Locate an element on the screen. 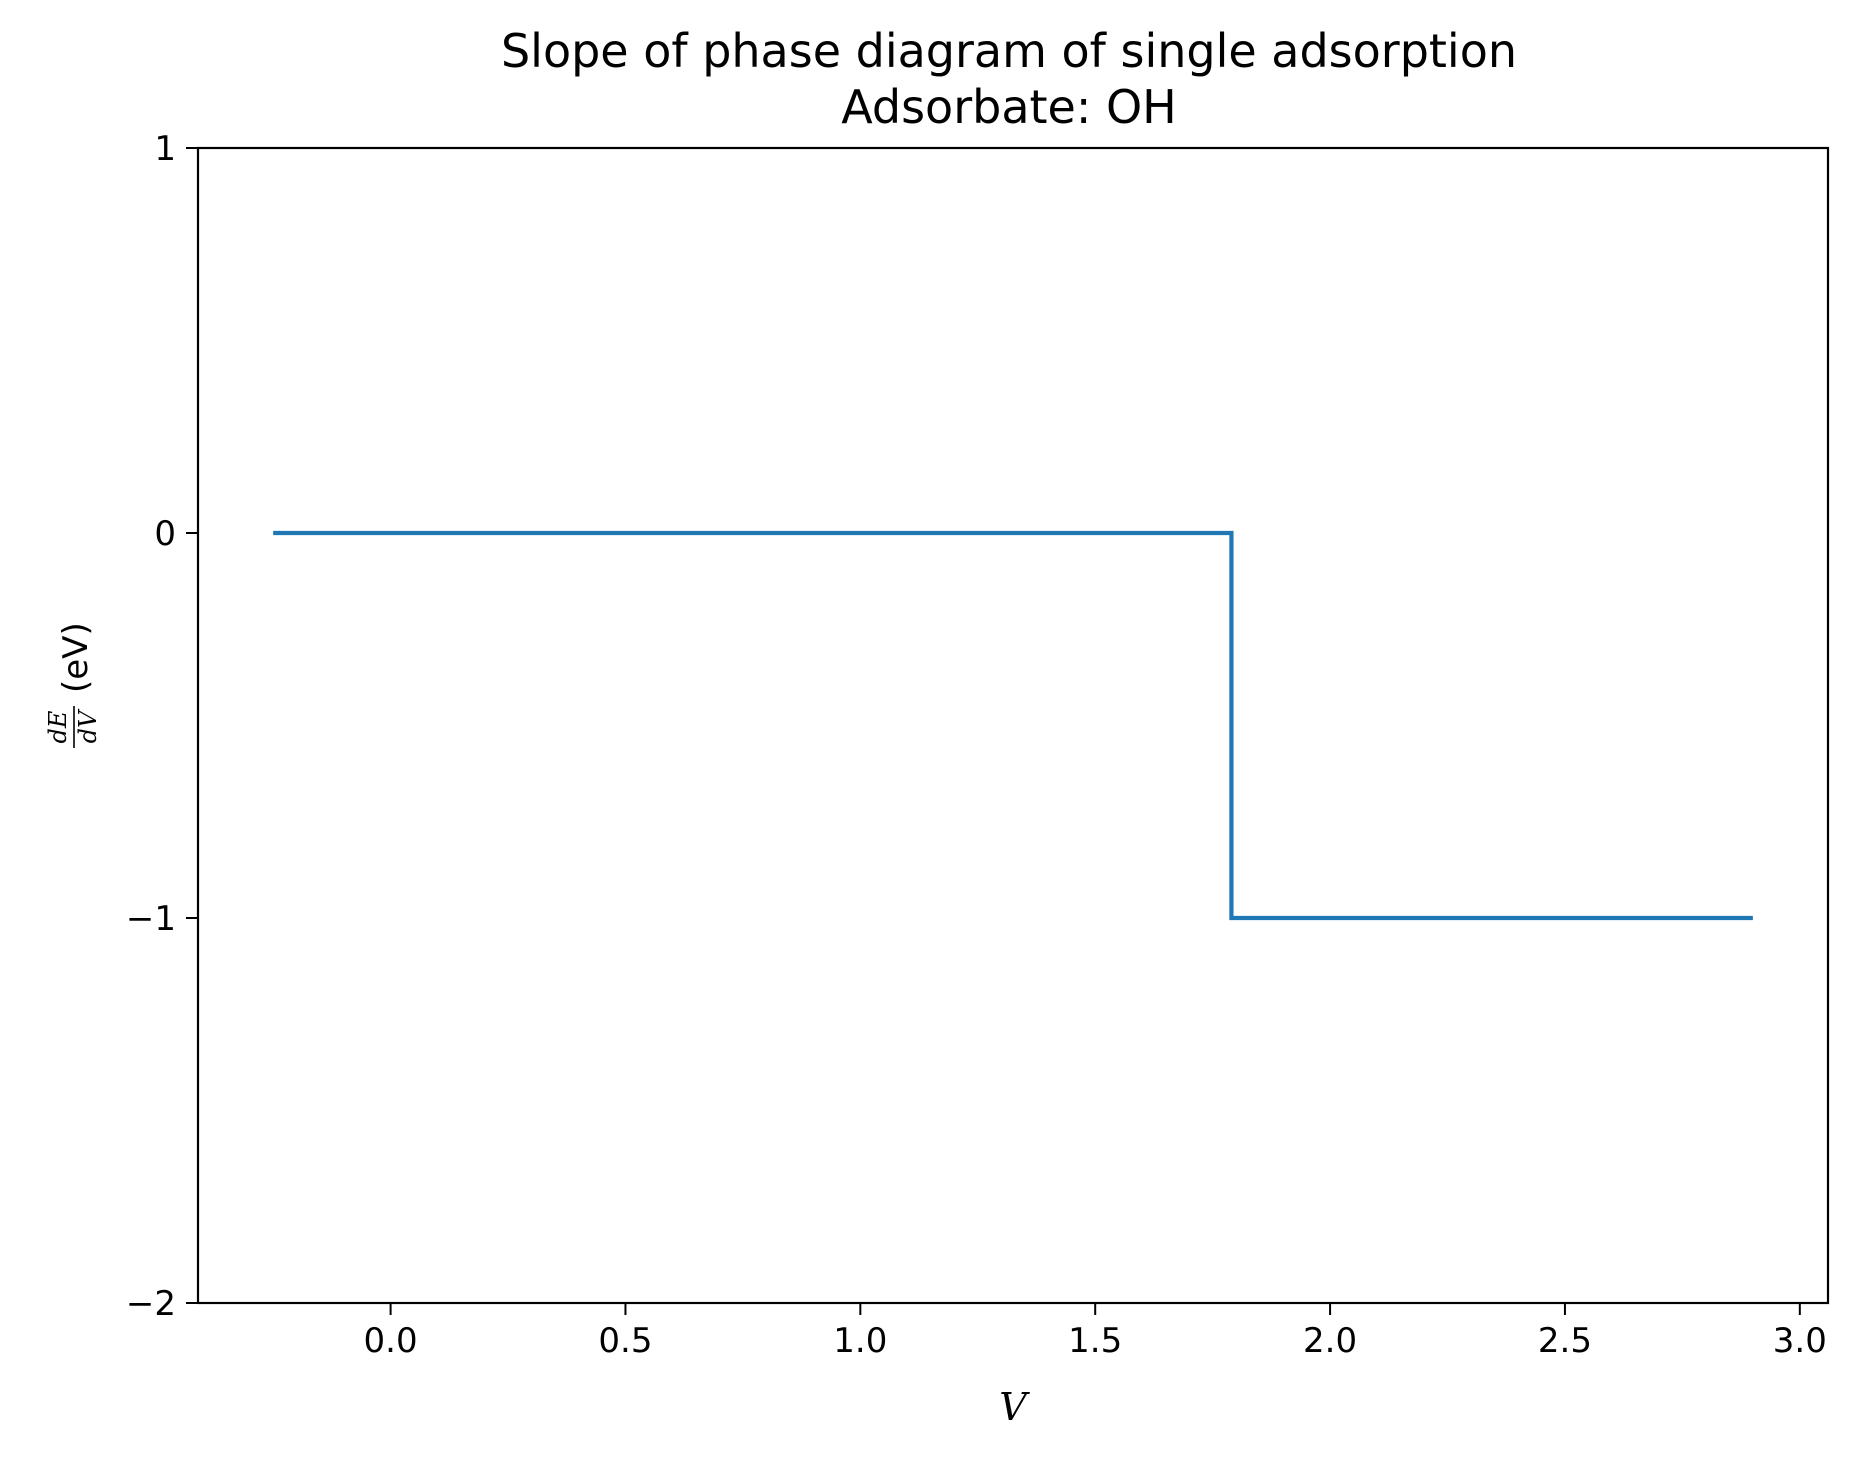 The width and height of the screenshot is (1861, 1459). x-tick-label: 3.0 is located at coordinates (1800, 1341).